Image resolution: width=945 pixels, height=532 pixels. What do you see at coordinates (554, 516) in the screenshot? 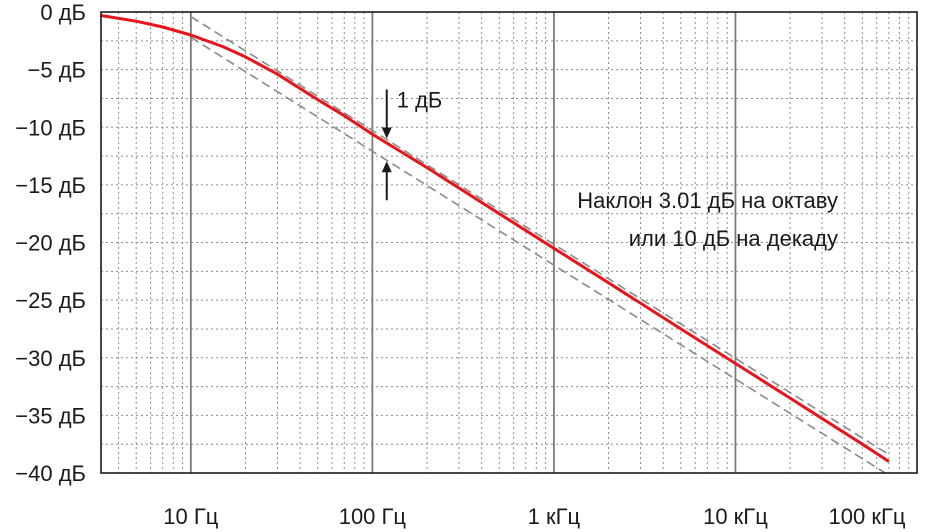
I see `x-tick-label: 1 кГц` at bounding box center [554, 516].